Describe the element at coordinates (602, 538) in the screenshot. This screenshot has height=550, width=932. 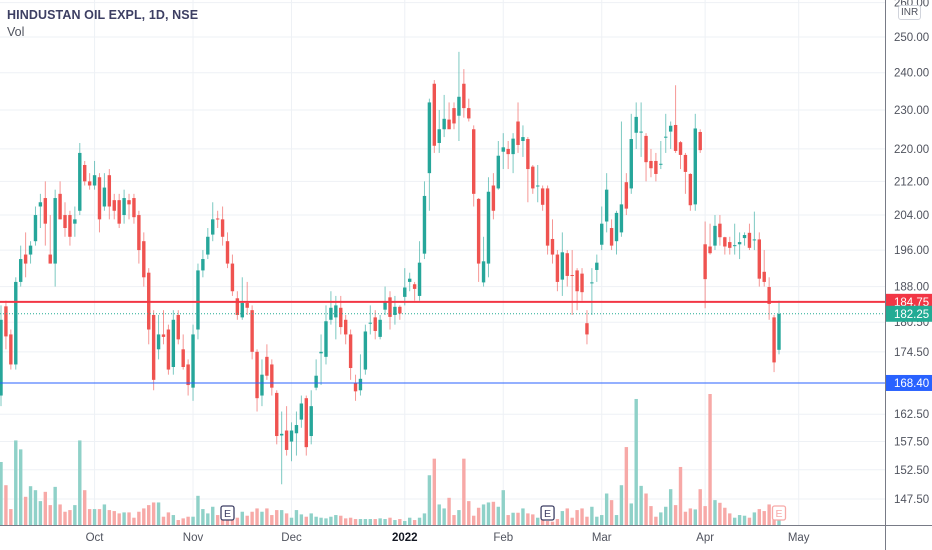
I see `time-tick-label: Mar` at that location.